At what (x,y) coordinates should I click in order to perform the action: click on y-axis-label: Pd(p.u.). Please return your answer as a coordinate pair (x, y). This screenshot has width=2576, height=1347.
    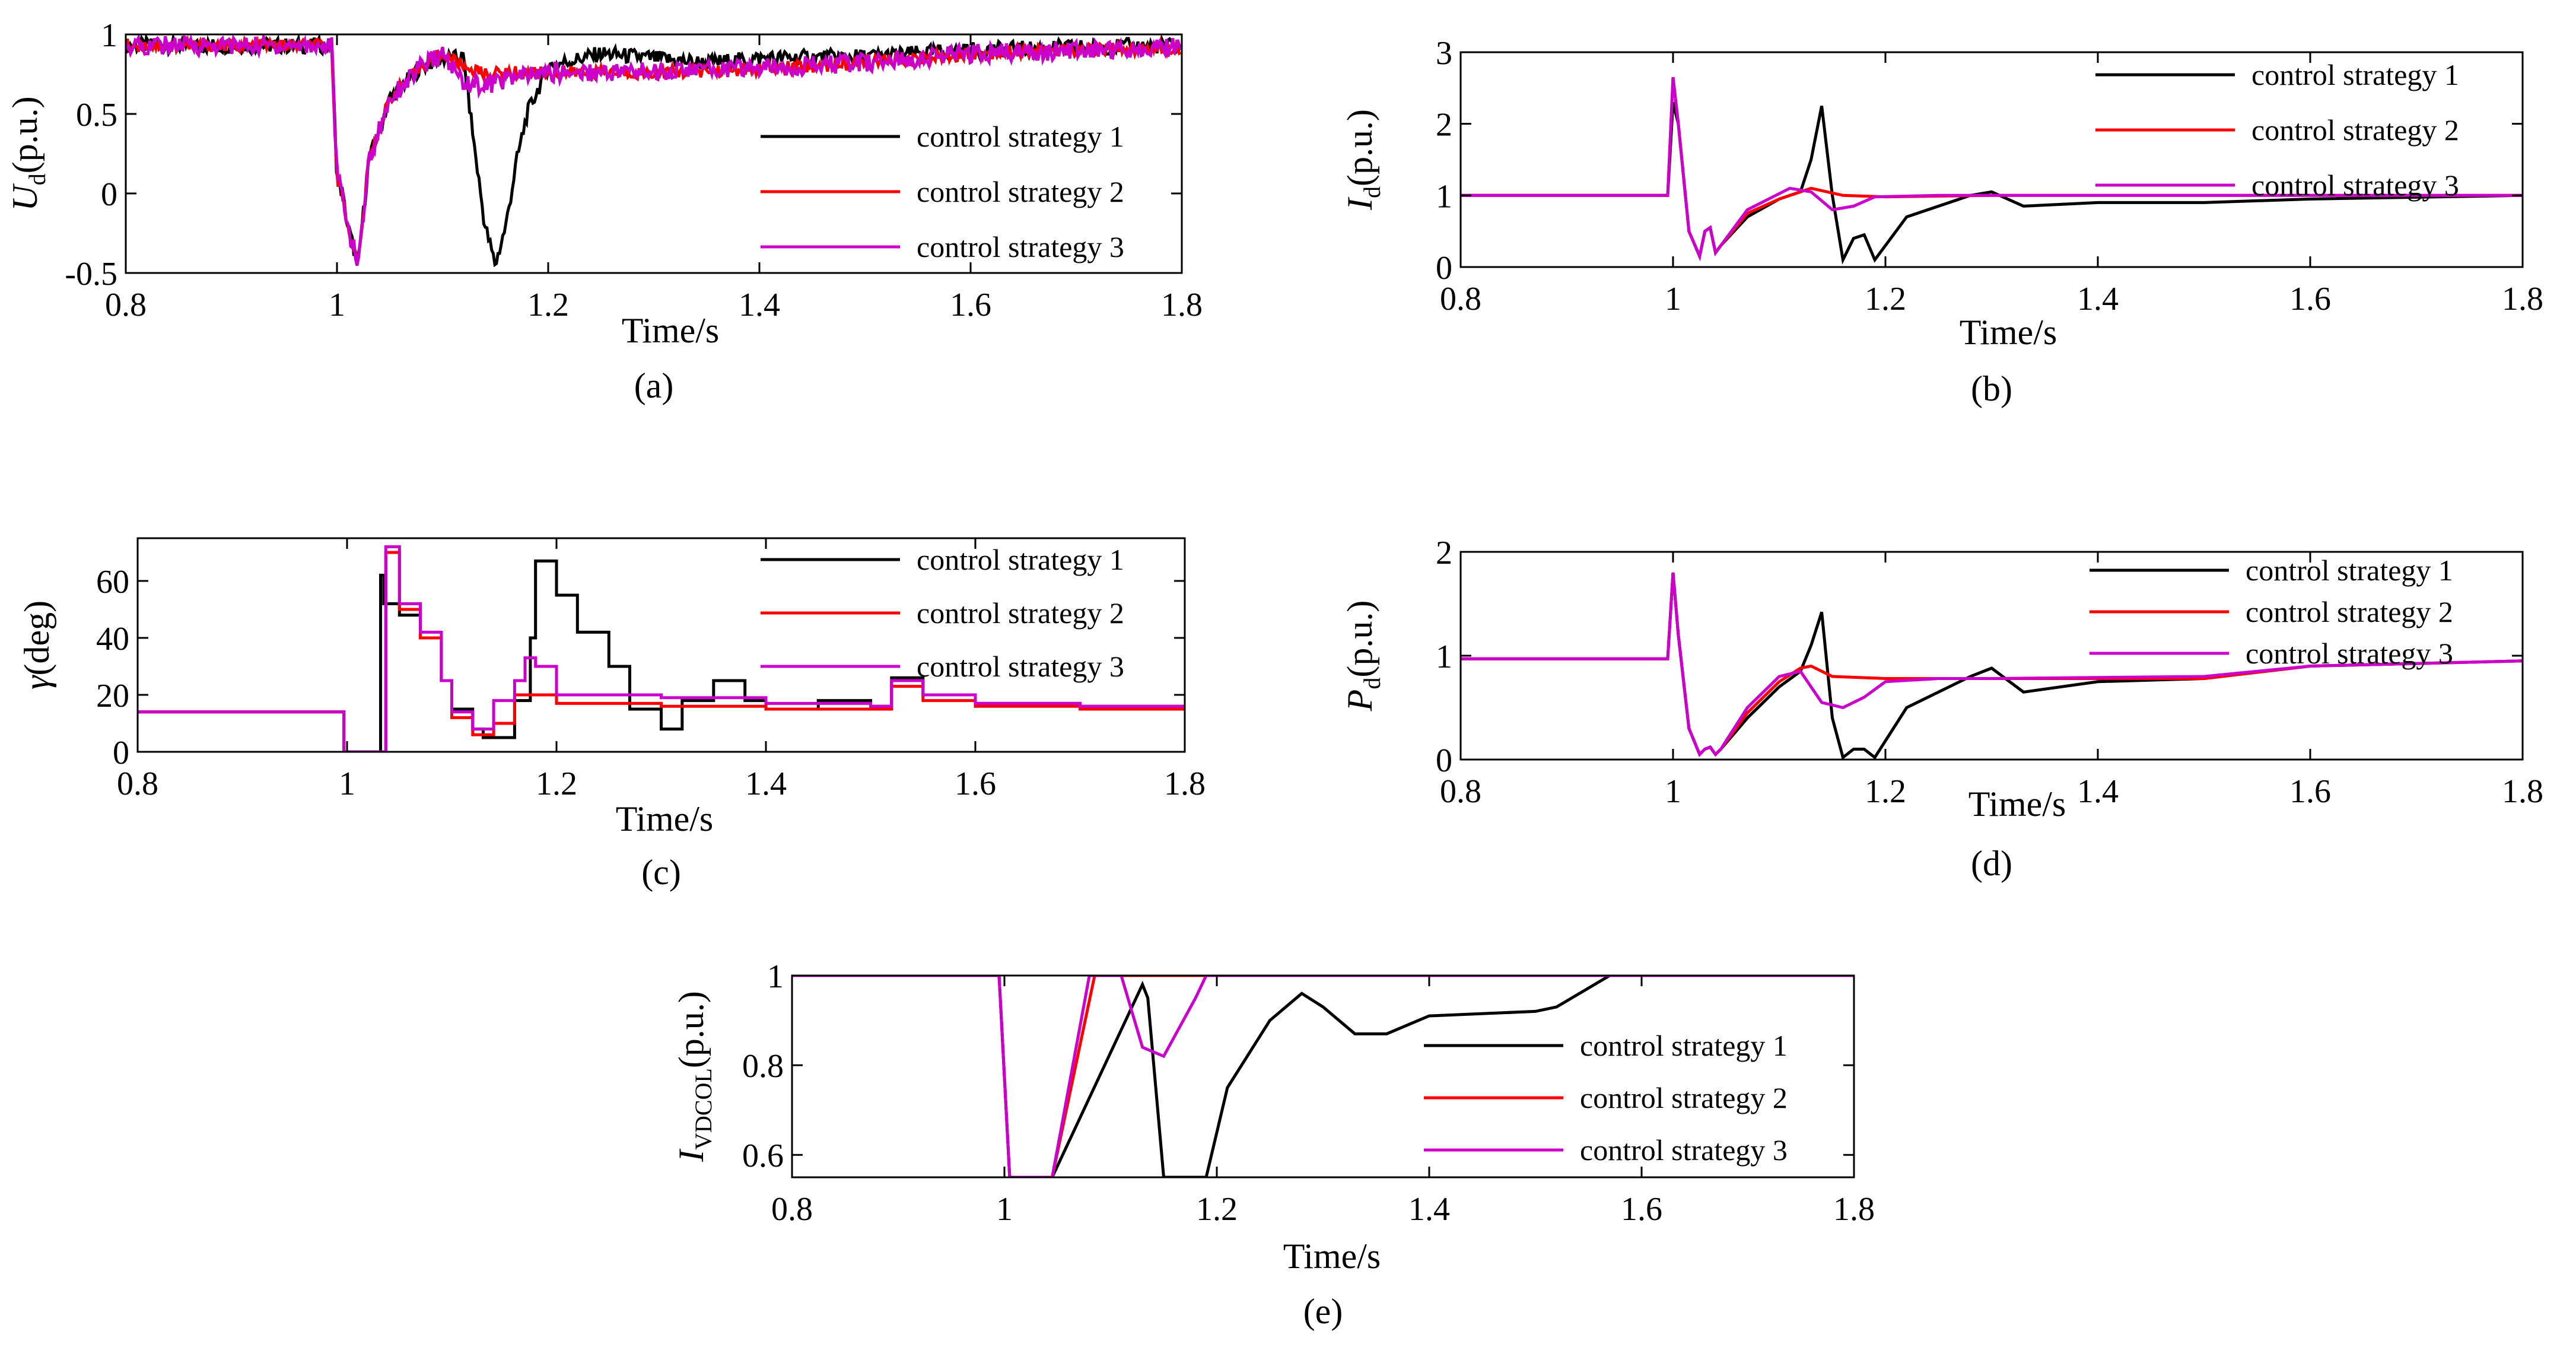
    Looking at the image, I should click on (1362, 656).